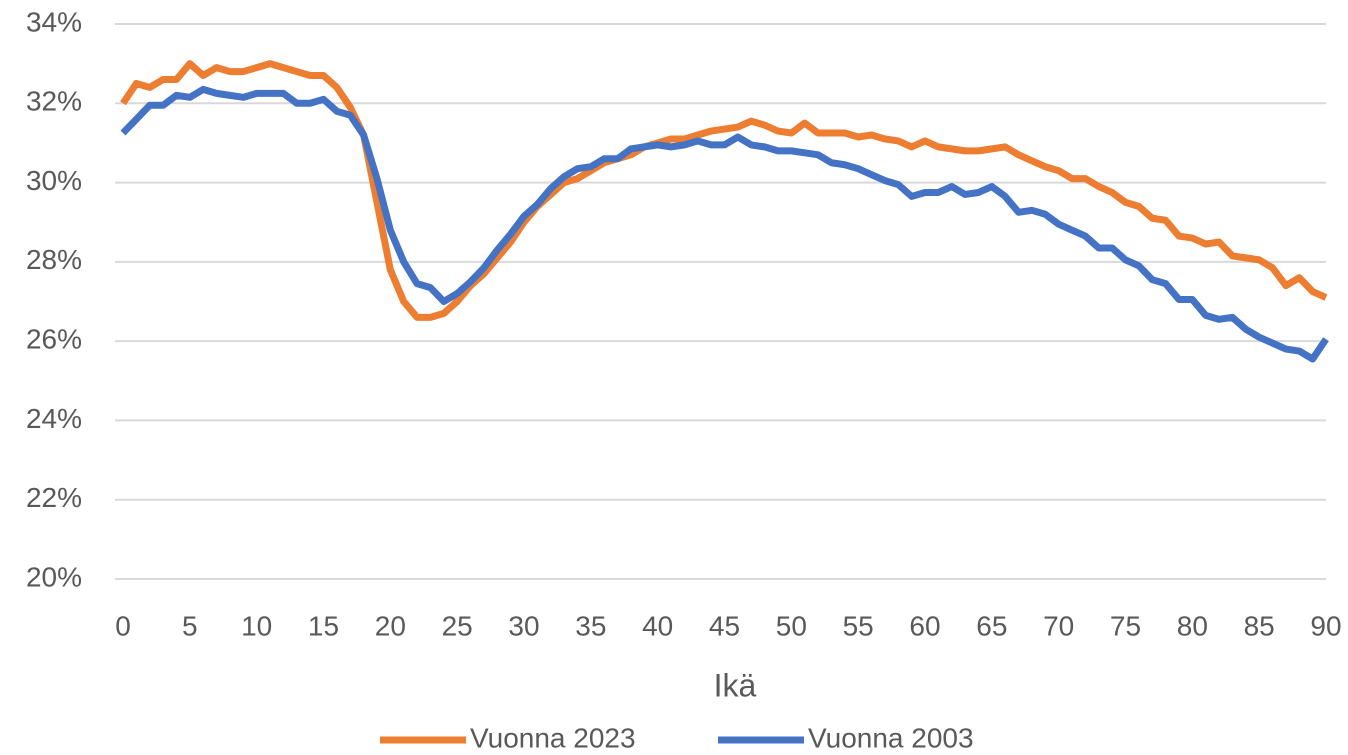  What do you see at coordinates (791, 625) in the screenshot?
I see `x-tick-label: 50` at bounding box center [791, 625].